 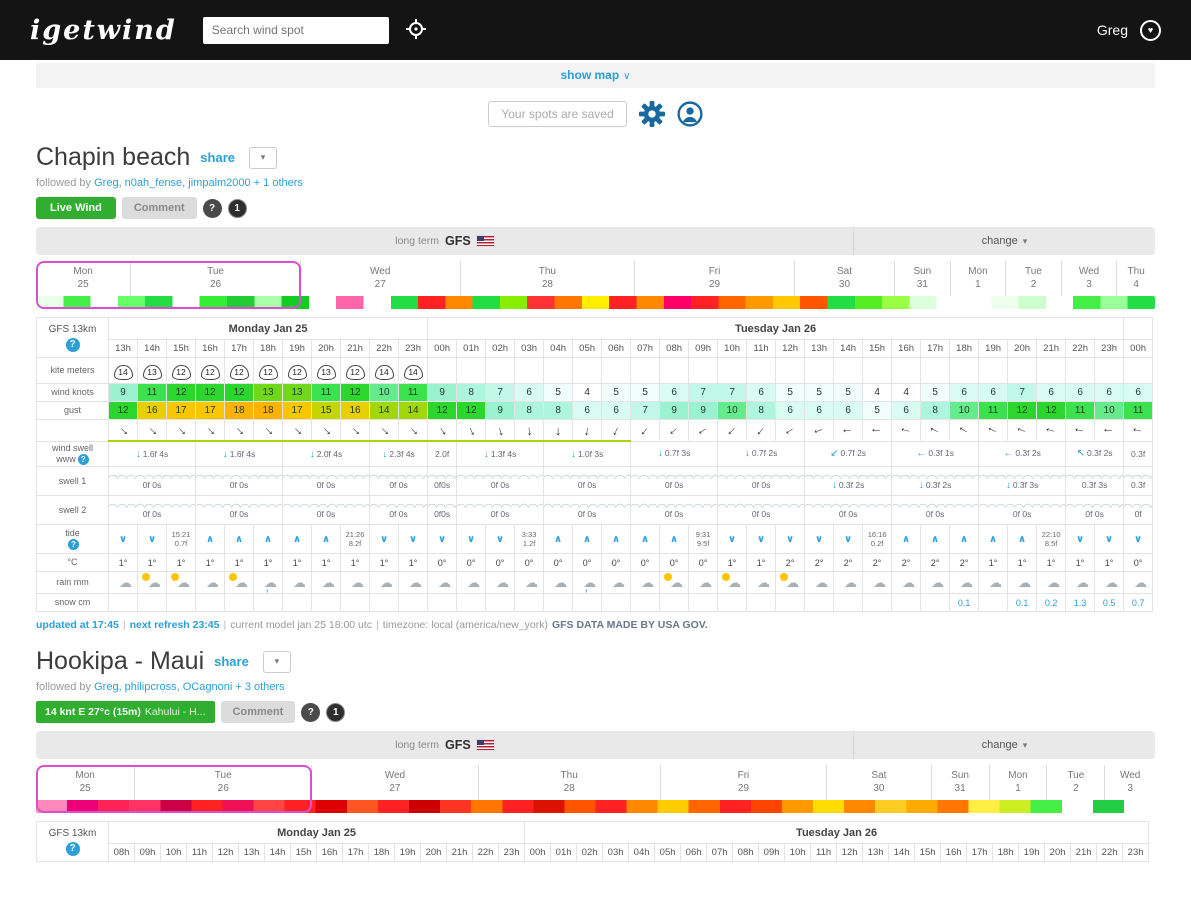 What do you see at coordinates (189, 687) in the screenshot?
I see `followers-list: Greg, philipcross, OCagnoni + 3 others` at bounding box center [189, 687].